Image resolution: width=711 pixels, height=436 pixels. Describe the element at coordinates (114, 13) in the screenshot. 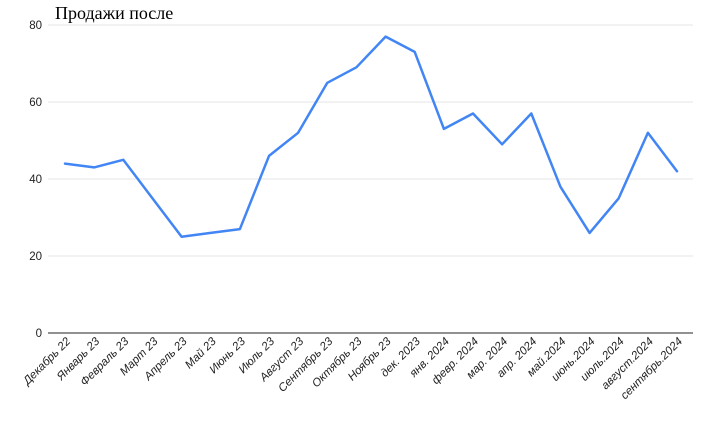

I see `chart-title: Продажи после` at that location.